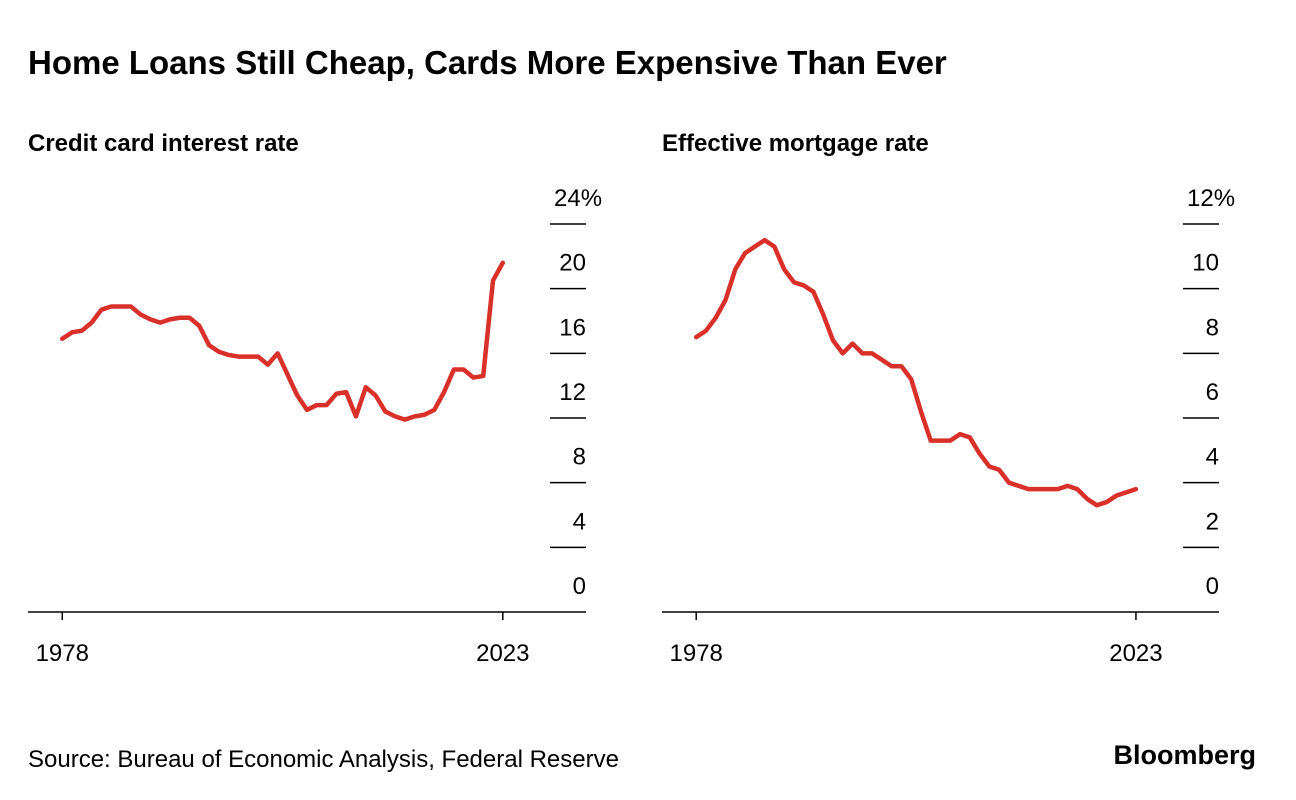  Describe the element at coordinates (163, 143) in the screenshot. I see `panel-title: Credit card interest rate` at that location.